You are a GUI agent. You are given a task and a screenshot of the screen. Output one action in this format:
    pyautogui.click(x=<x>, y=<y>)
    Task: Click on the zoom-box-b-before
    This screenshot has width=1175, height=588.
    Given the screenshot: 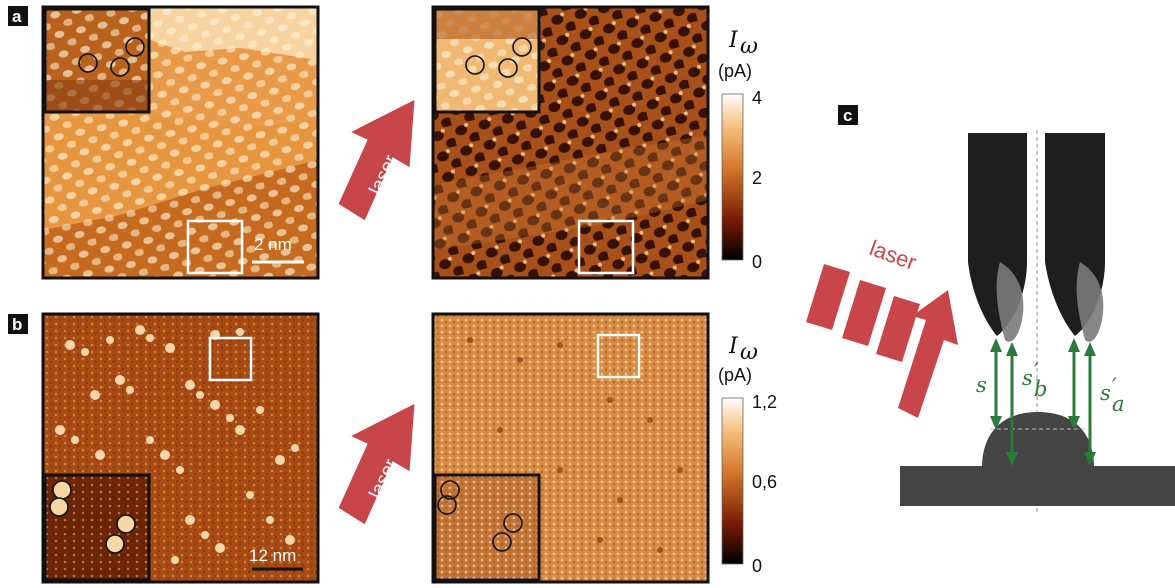 What is the action you would take?
    pyautogui.click(x=230, y=359)
    